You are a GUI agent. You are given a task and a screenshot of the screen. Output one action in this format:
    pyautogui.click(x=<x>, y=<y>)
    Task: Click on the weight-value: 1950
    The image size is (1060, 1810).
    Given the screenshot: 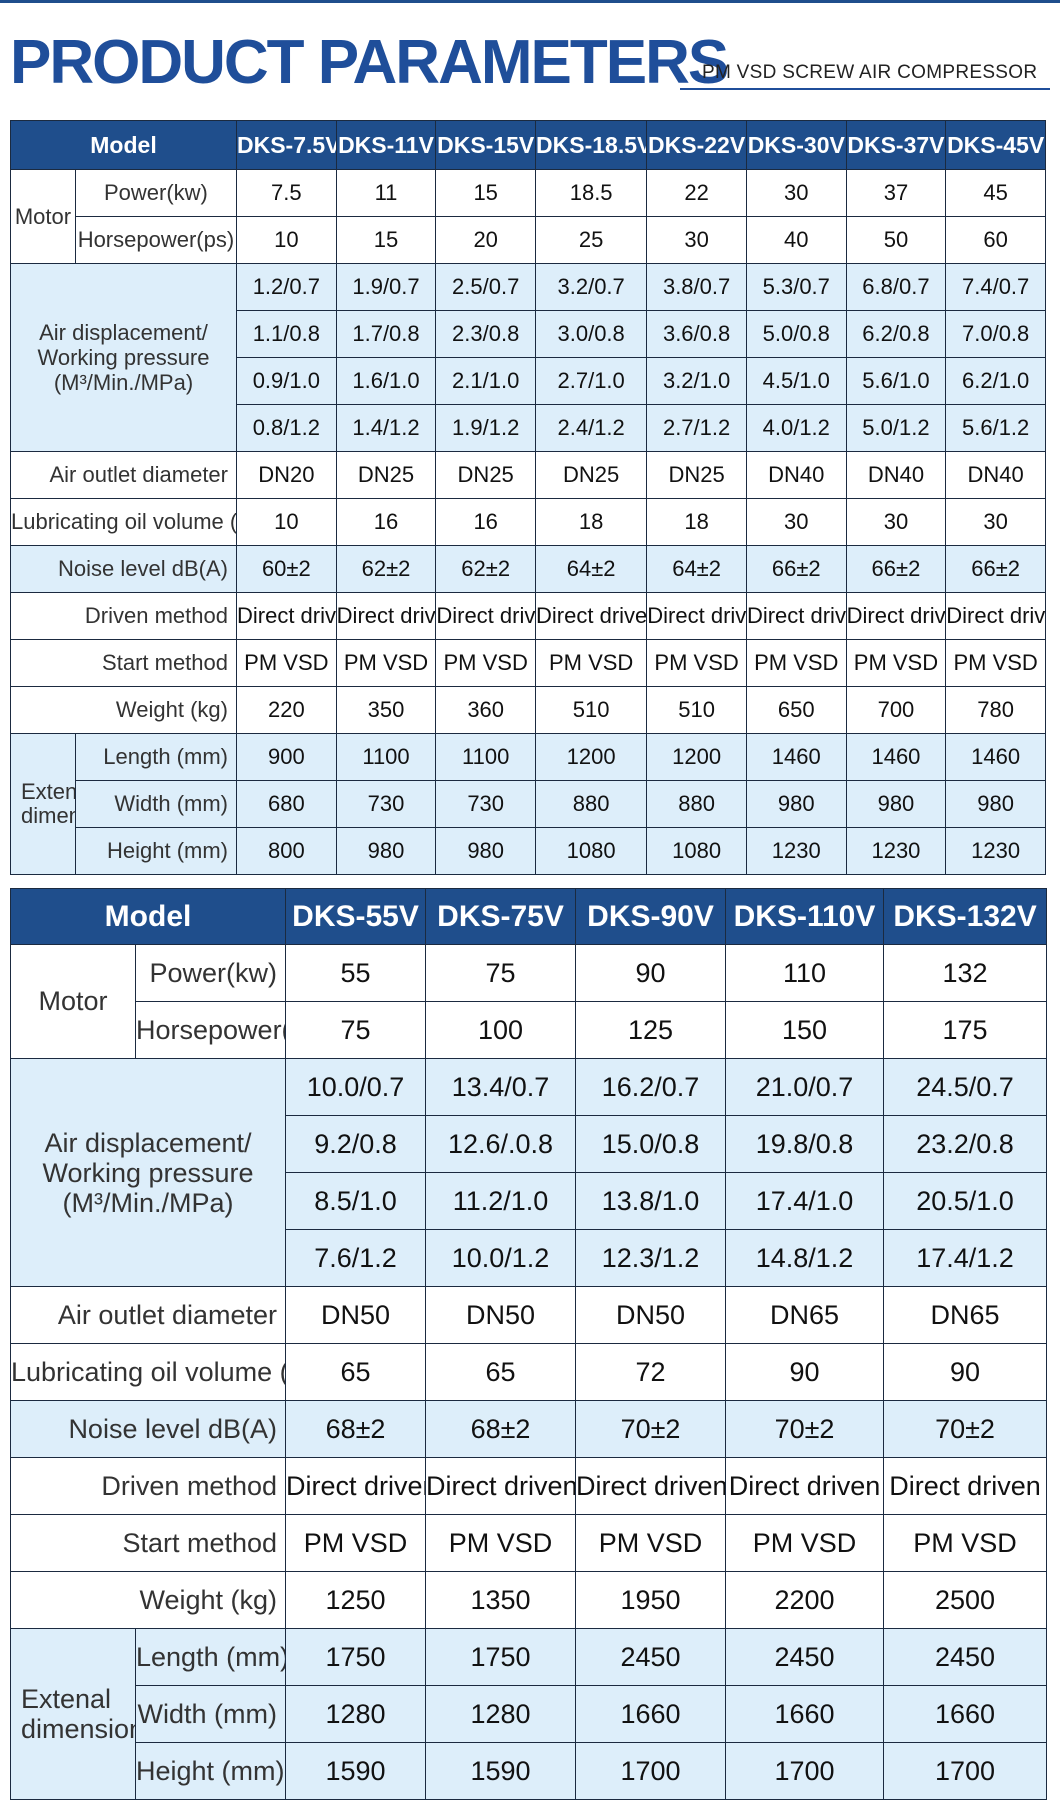 What is the action you would take?
    pyautogui.click(x=651, y=1600)
    